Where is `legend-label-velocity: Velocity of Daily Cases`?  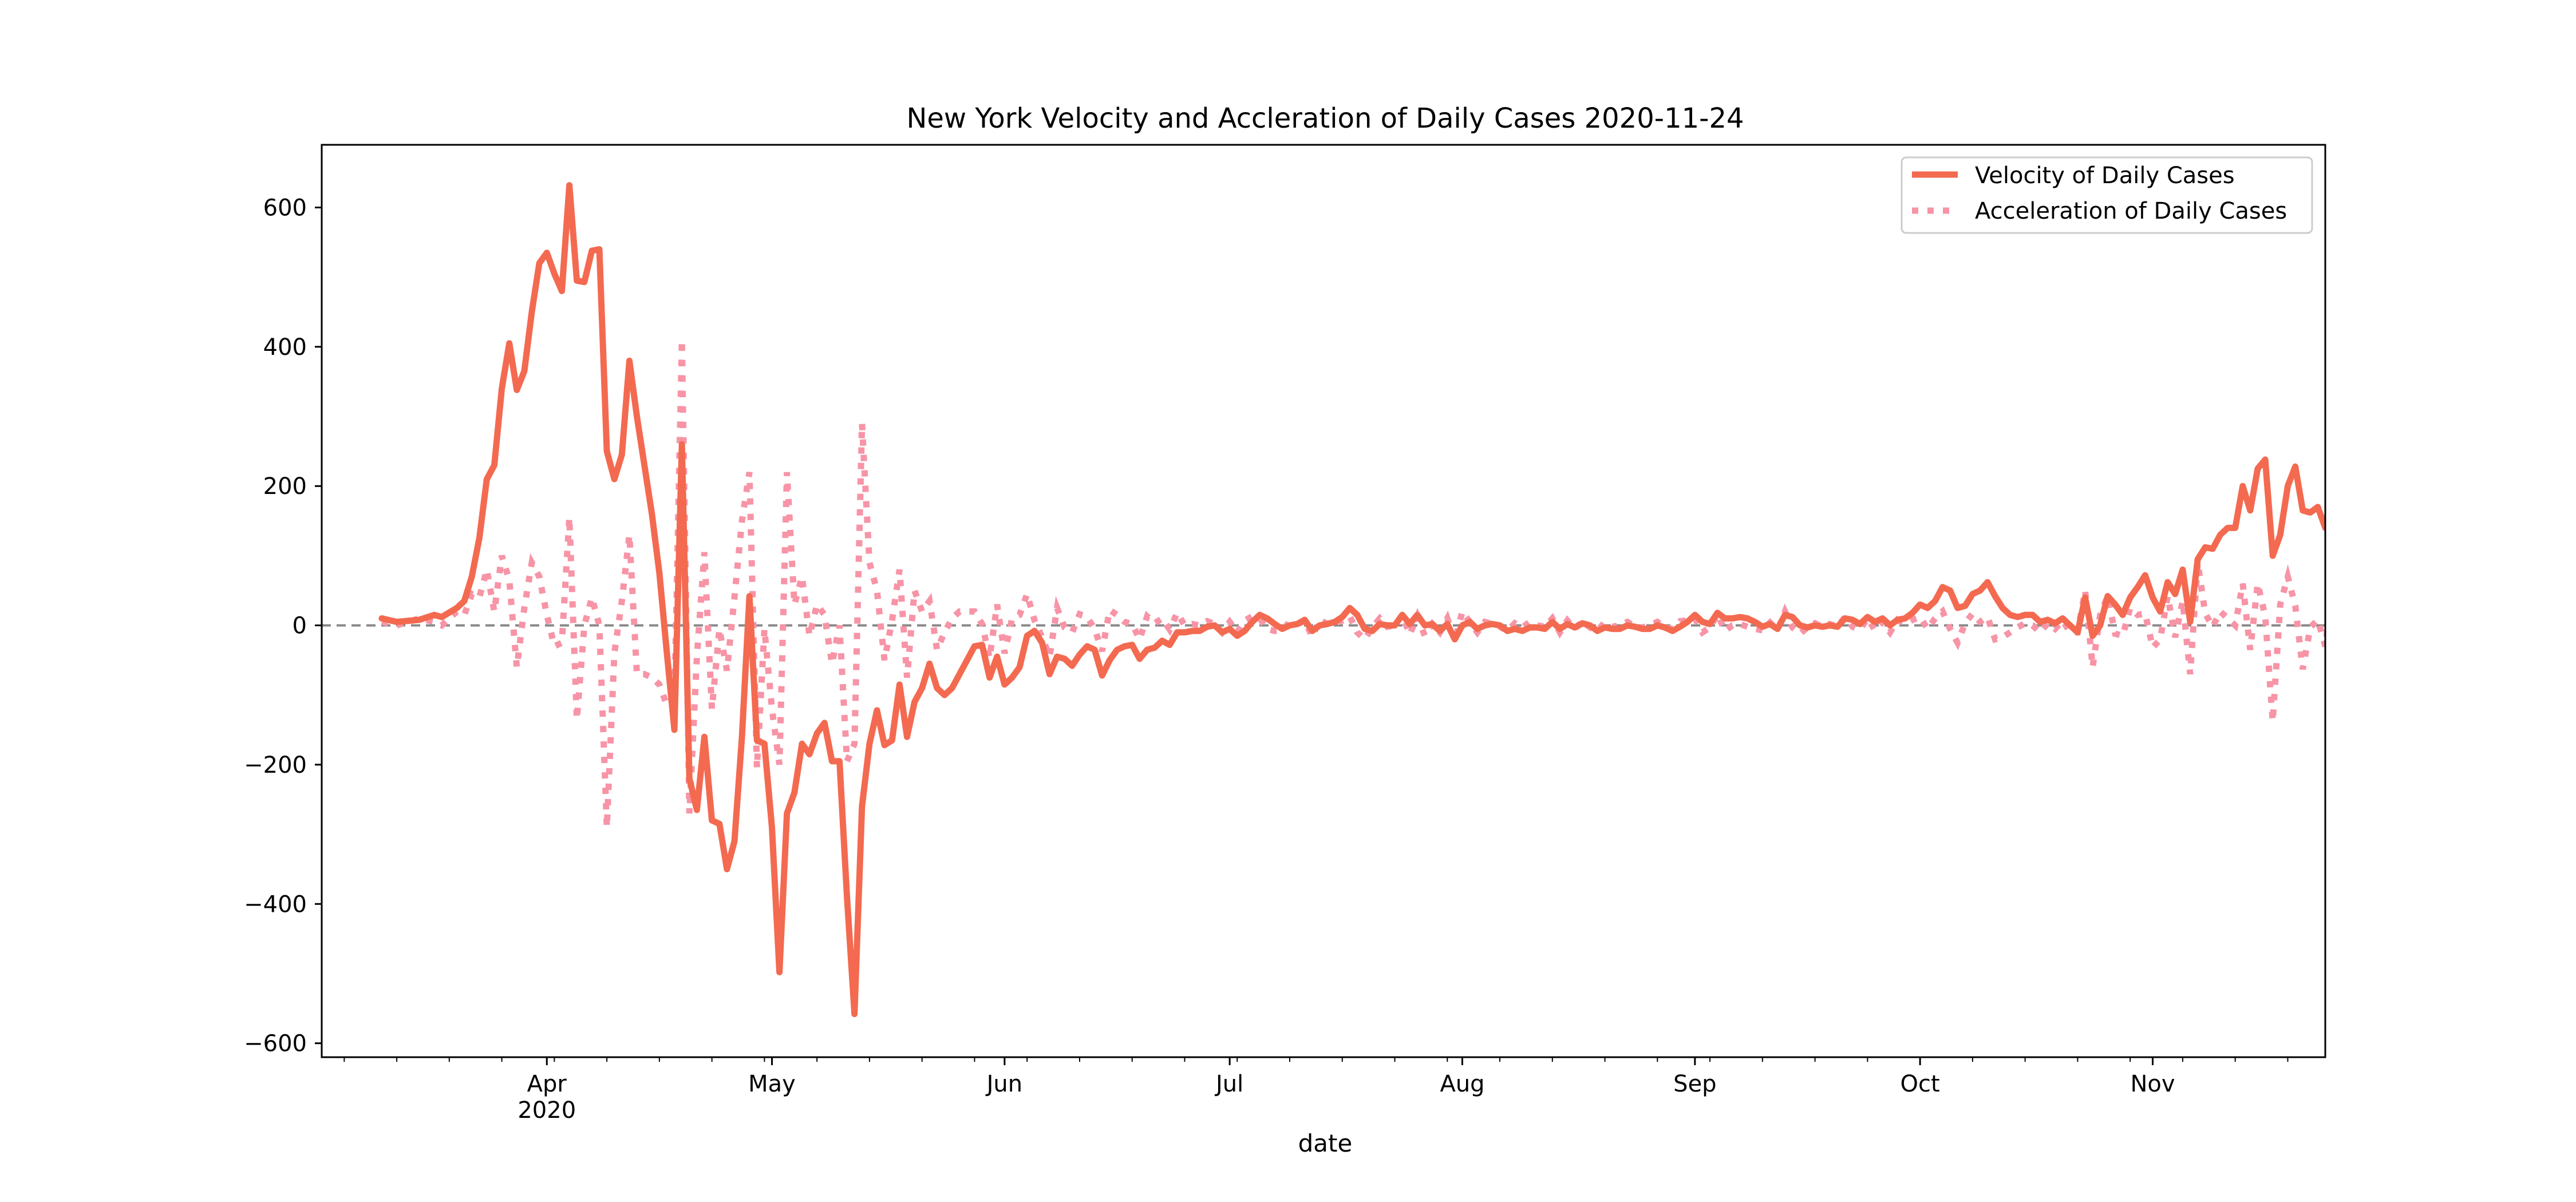
legend-label-velocity: Velocity of Daily Cases is located at coordinates (2105, 176).